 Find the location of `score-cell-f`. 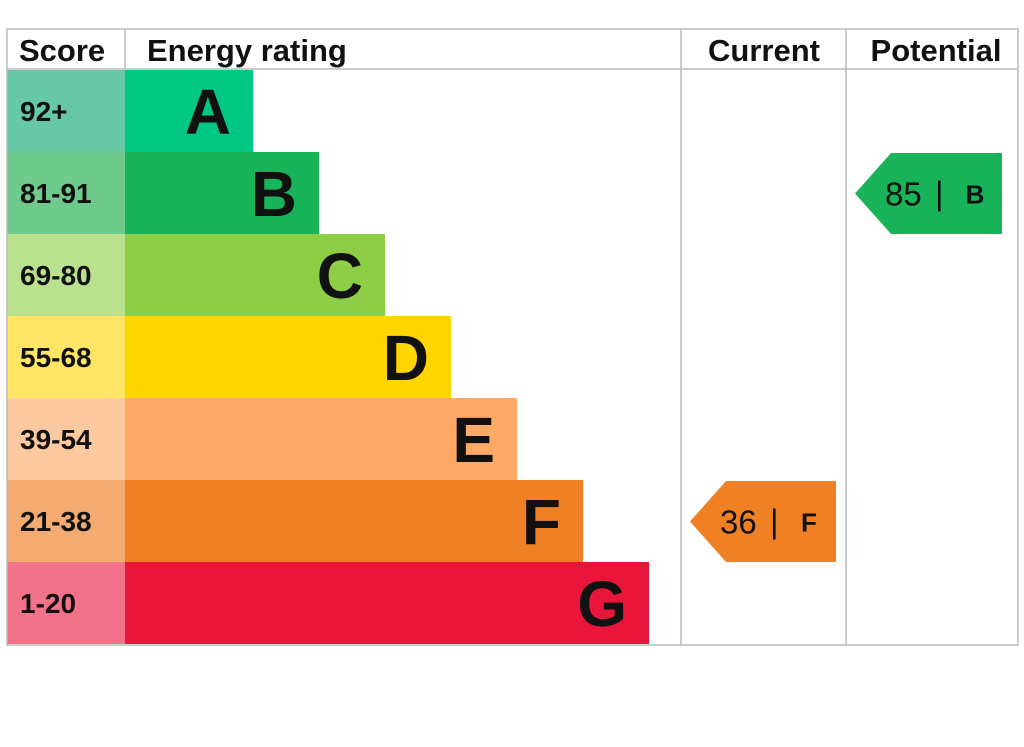

score-cell-f is located at coordinates (66, 521).